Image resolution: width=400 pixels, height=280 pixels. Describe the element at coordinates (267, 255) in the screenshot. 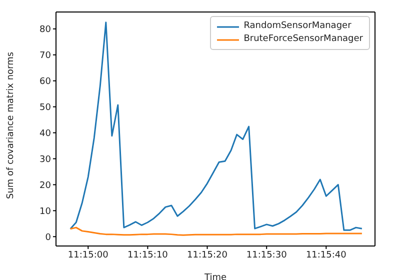

I see `x-tick-label: 11:15:30` at that location.